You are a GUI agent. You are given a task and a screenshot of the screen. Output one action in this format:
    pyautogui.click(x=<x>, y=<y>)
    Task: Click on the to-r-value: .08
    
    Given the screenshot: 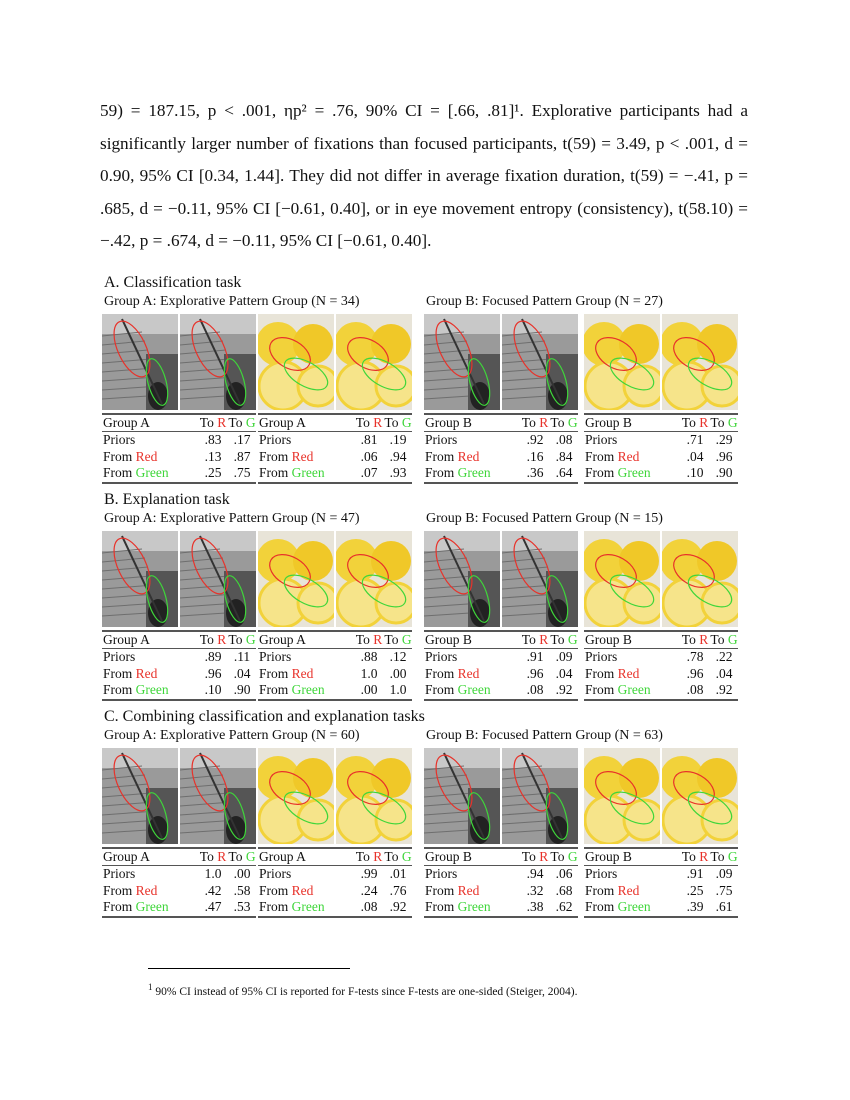 What is the action you would take?
    pyautogui.click(x=369, y=906)
    